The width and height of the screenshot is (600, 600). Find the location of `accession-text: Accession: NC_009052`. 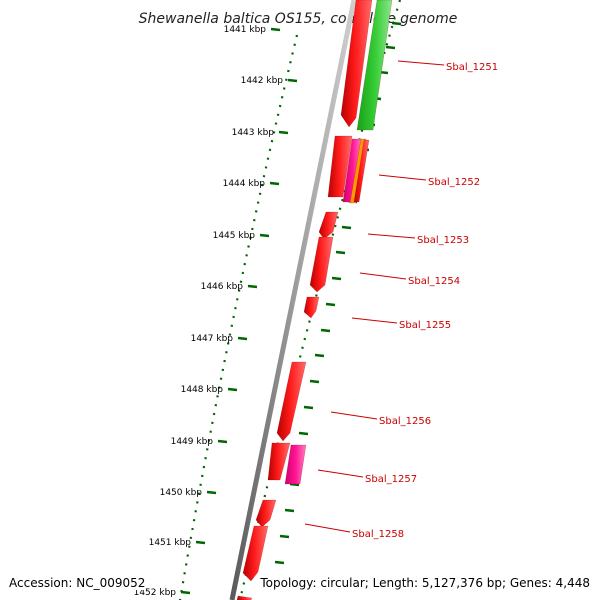

accession-text: Accession: NC_009052 is located at coordinates (77, 583).